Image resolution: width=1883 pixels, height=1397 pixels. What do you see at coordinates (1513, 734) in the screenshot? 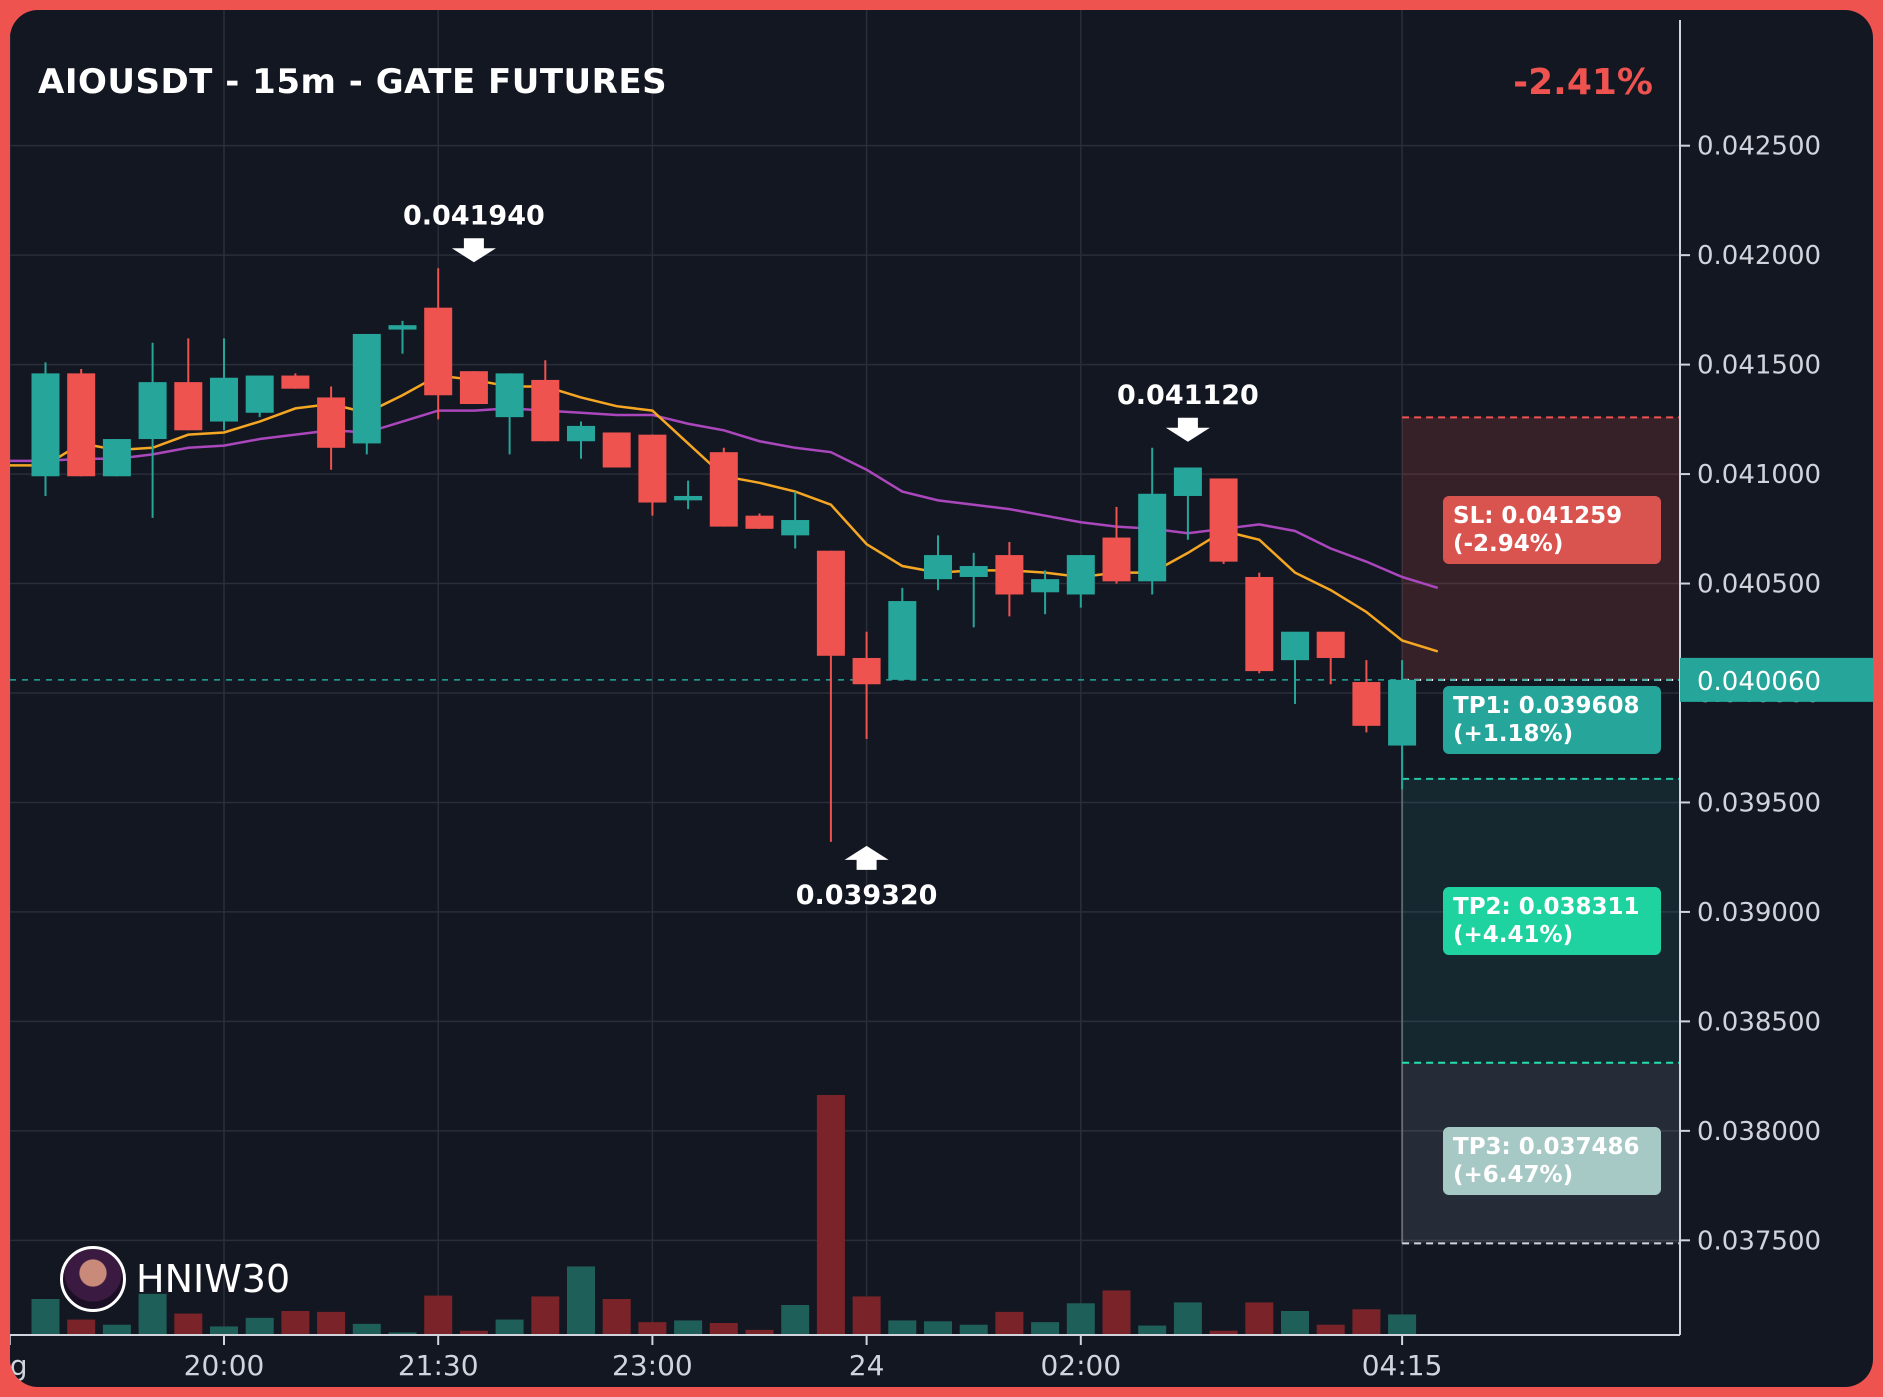
I see `take-profit-1-percent: (+1.18%)` at bounding box center [1513, 734].